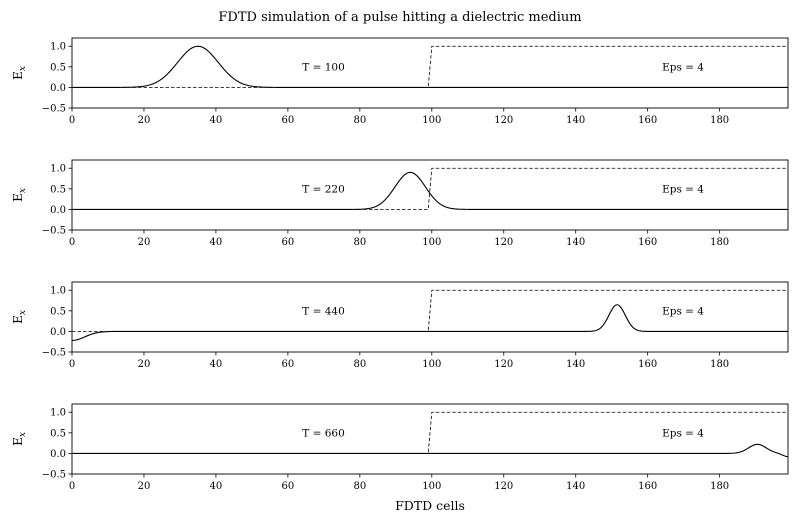 This screenshot has height=525, width=800. Describe the element at coordinates (323, 311) in the screenshot. I see `time-step-annotation: T = 440` at that location.